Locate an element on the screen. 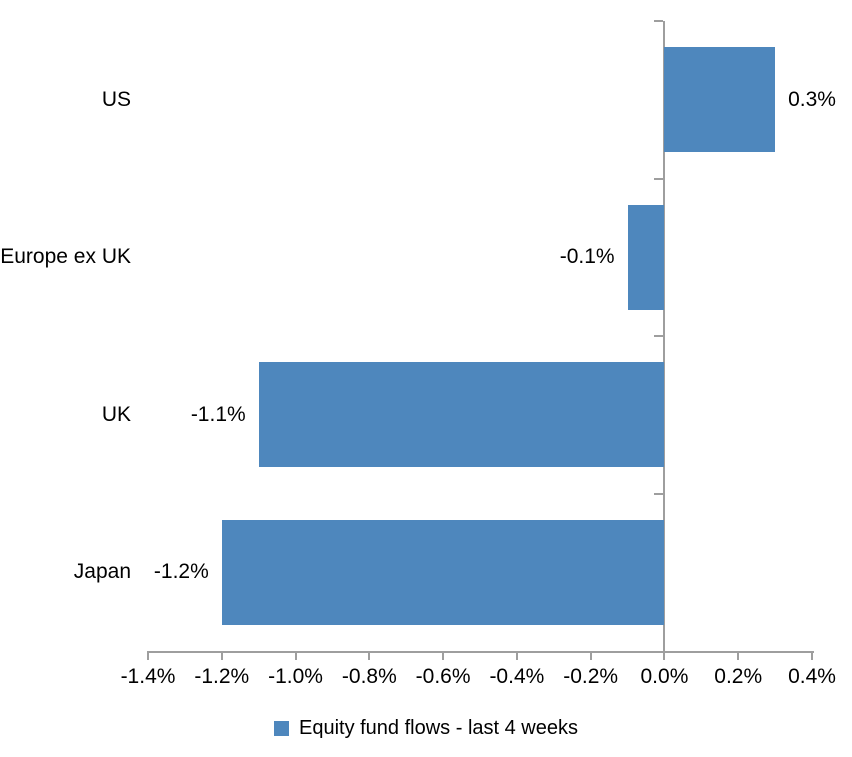 The width and height of the screenshot is (852, 757). x-tick-label: -1.4% is located at coordinates (148, 676).